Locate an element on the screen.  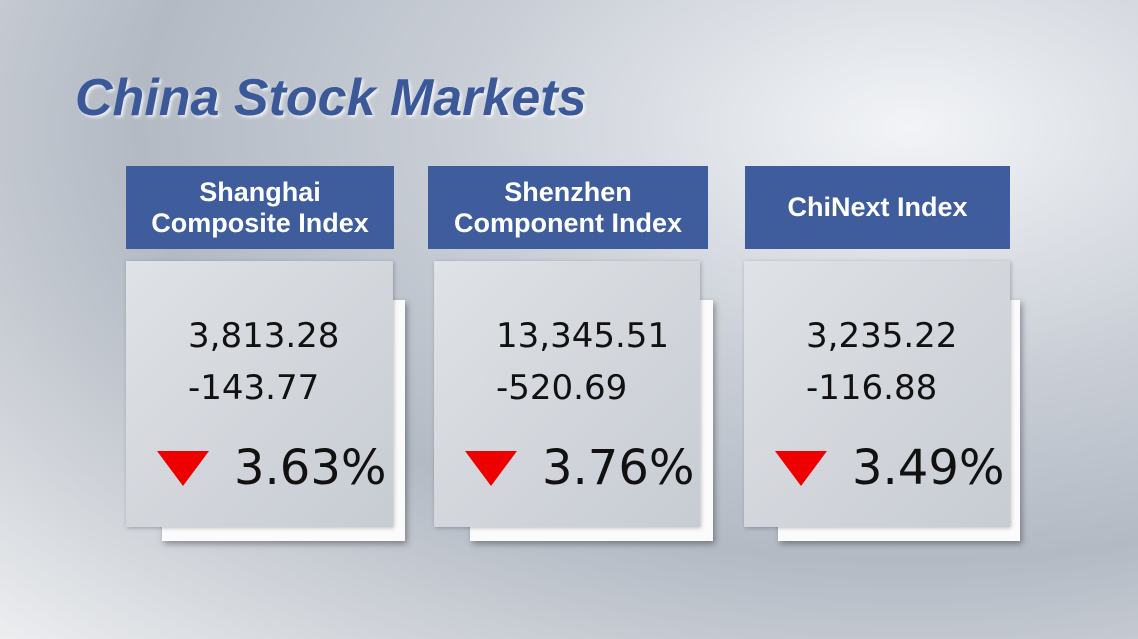
card-title-line: Shanghai is located at coordinates (260, 191).